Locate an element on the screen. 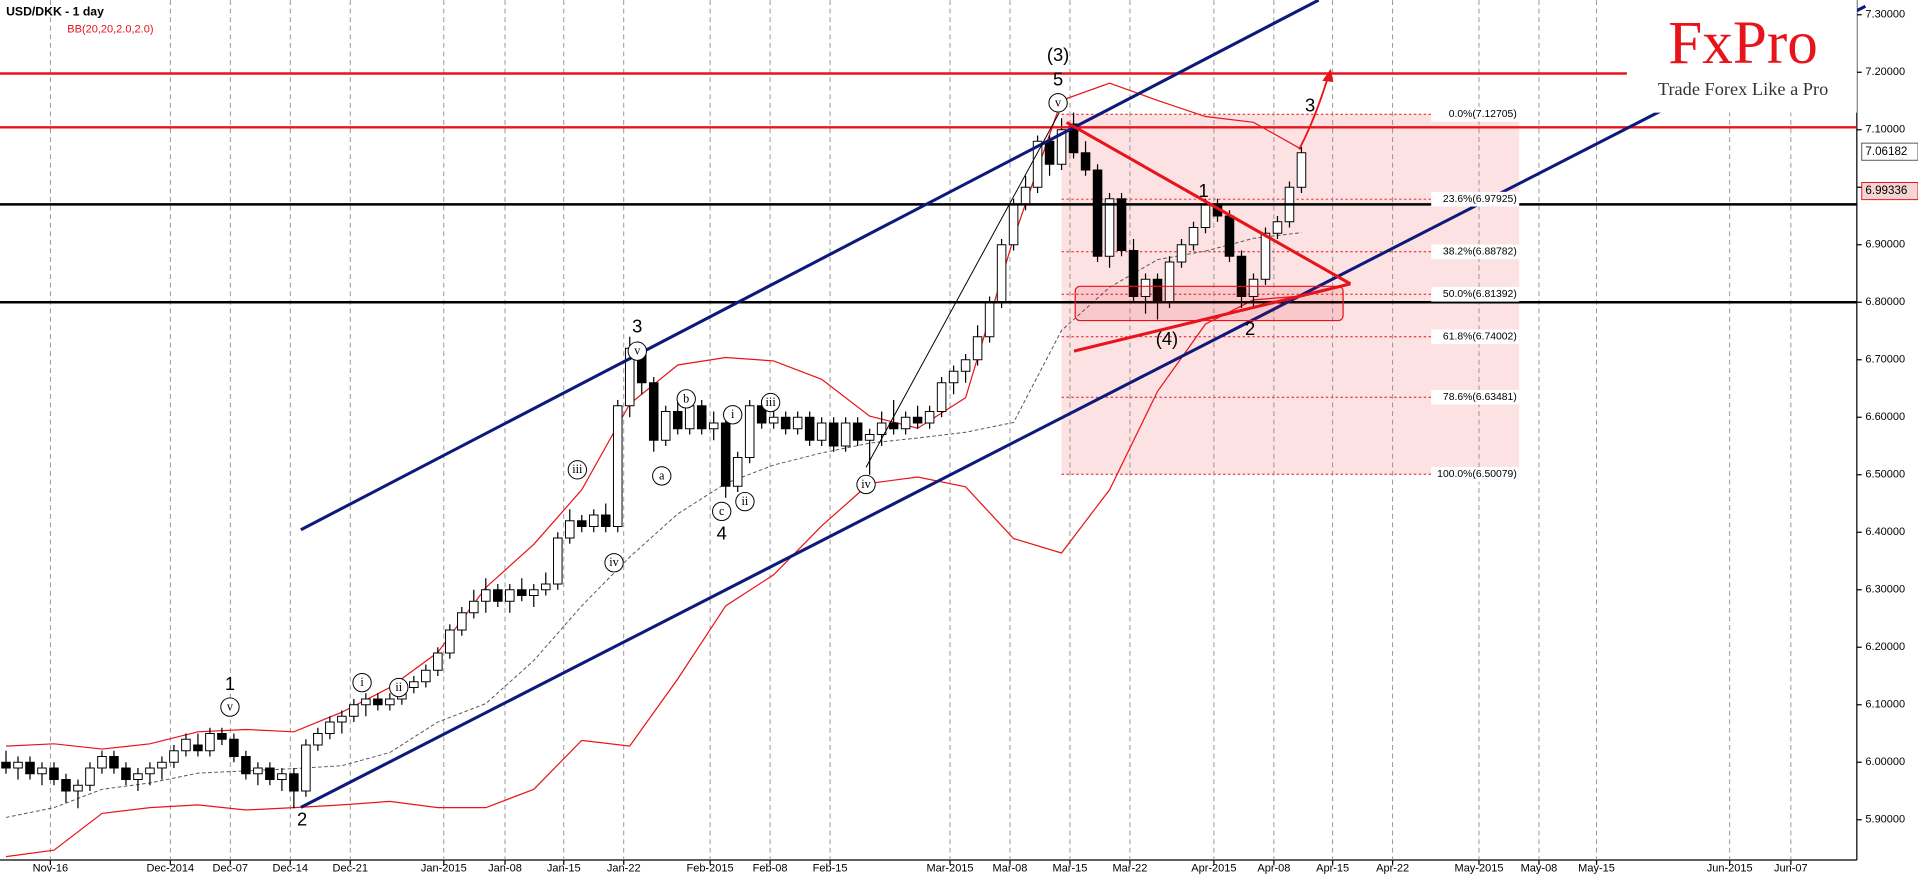  y-tick-label: 6.90000 is located at coordinates (1885, 245).